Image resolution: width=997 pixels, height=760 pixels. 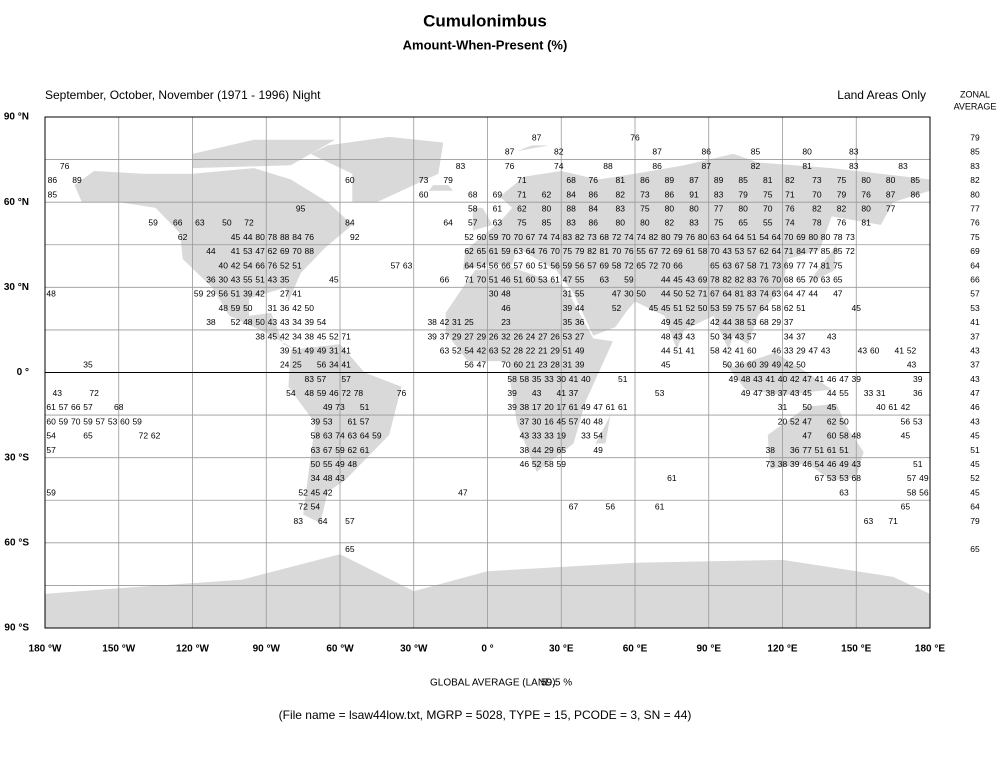 I want to click on cell-value: 64, so click(x=365, y=436).